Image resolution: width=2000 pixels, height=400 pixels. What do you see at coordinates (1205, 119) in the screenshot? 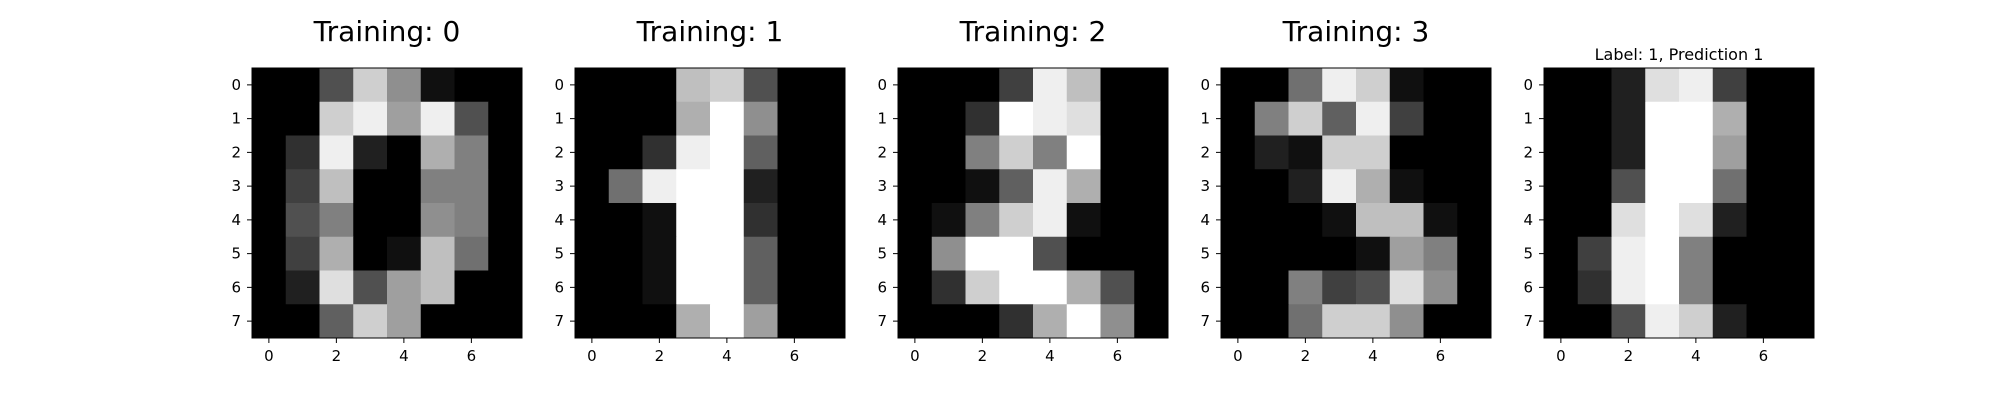
I see `y-tick-label: 1` at bounding box center [1205, 119].